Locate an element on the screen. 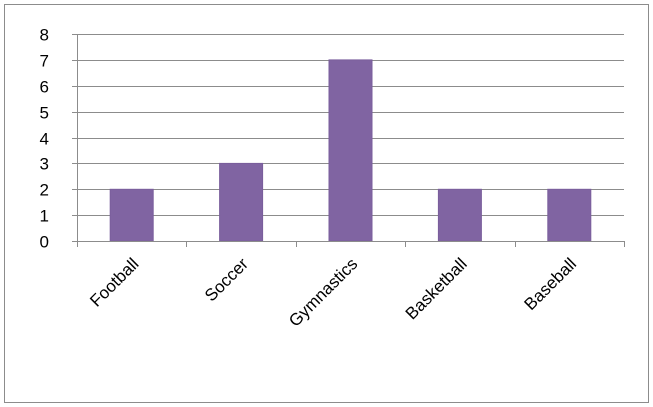 The height and width of the screenshot is (407, 653). bar-football is located at coordinates (131, 215).